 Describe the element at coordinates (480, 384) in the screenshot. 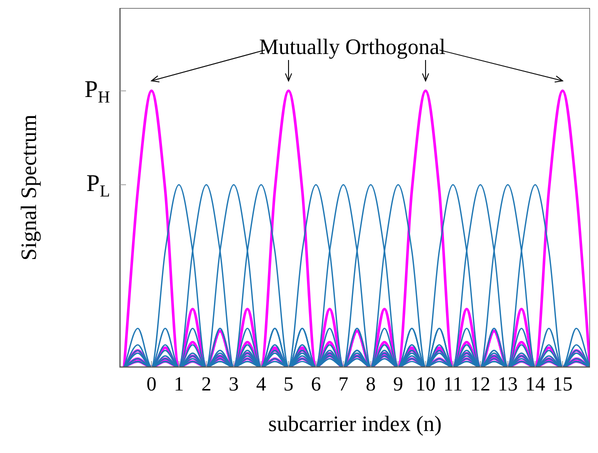

I see `x-tick-label: 12` at that location.